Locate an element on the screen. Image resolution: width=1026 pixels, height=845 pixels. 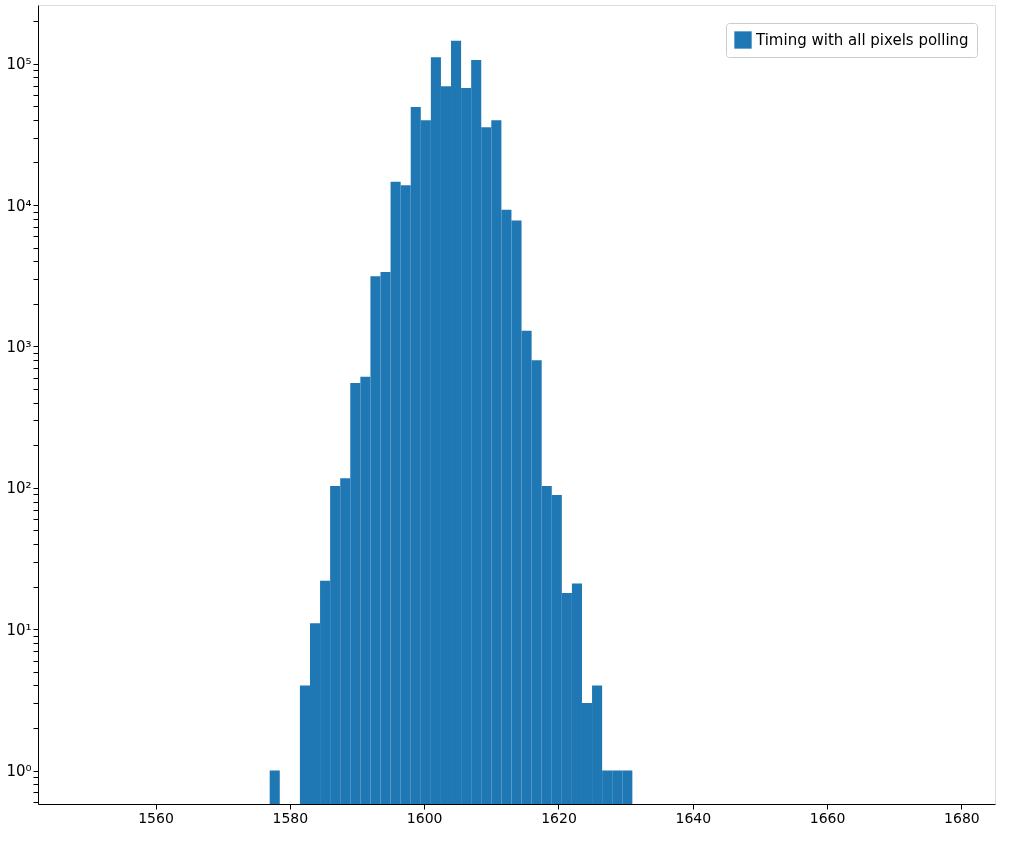
x-tick-label: 1580 is located at coordinates (290, 817).